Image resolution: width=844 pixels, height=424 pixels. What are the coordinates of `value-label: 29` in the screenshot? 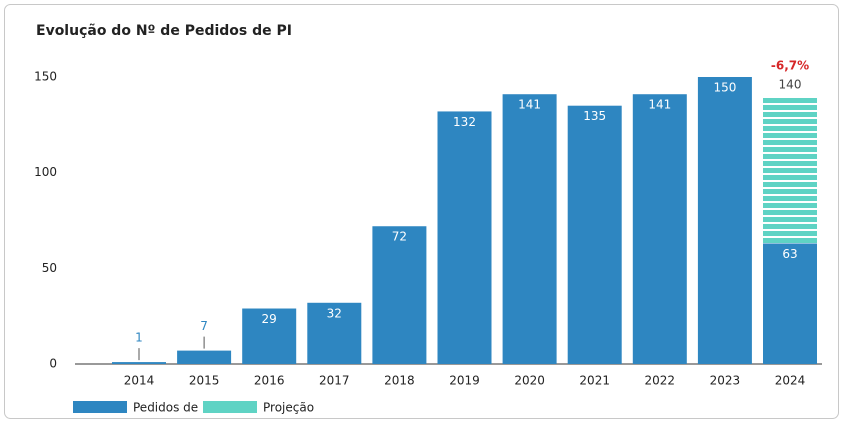 It's located at (269, 319).